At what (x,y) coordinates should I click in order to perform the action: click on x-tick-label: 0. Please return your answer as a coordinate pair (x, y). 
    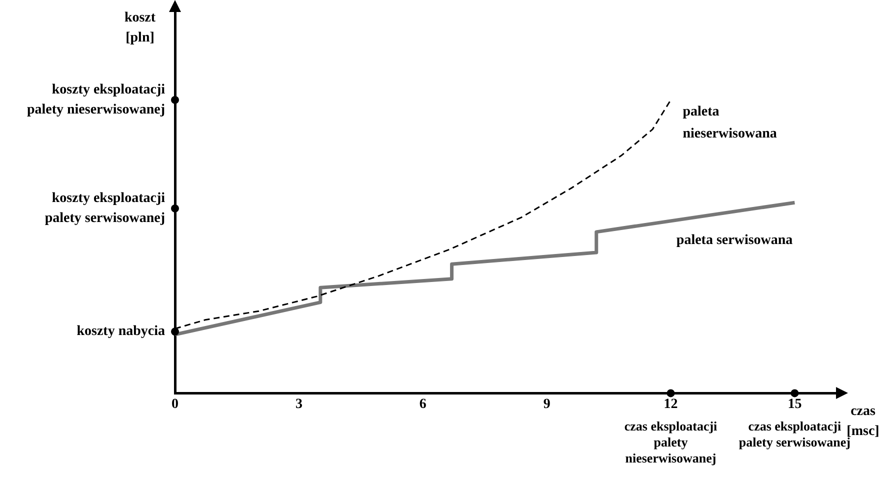
    Looking at the image, I should click on (175, 404).